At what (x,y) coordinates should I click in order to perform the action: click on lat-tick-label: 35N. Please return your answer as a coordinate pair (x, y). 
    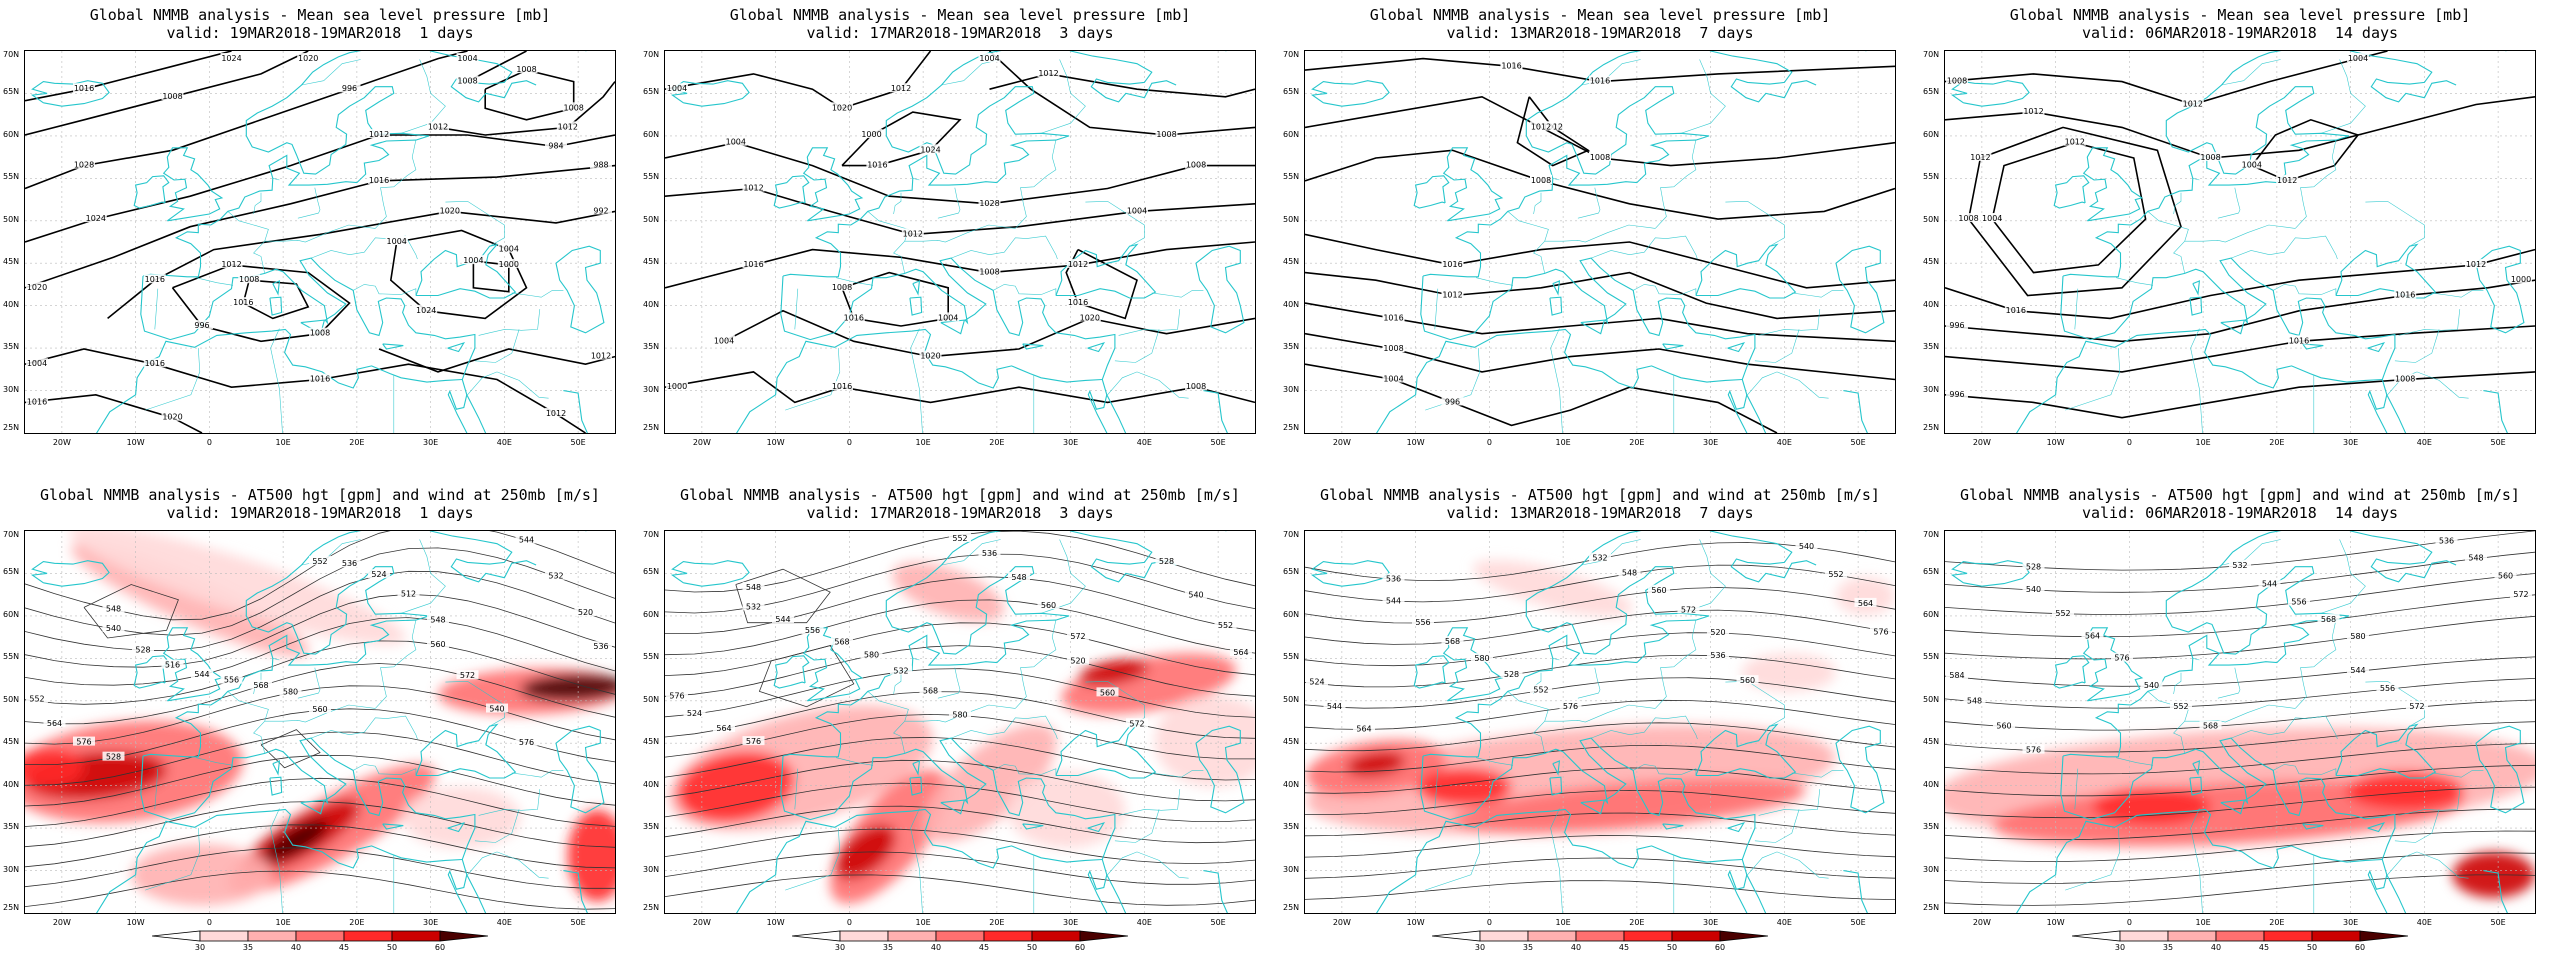
    Looking at the image, I should click on (11, 827).